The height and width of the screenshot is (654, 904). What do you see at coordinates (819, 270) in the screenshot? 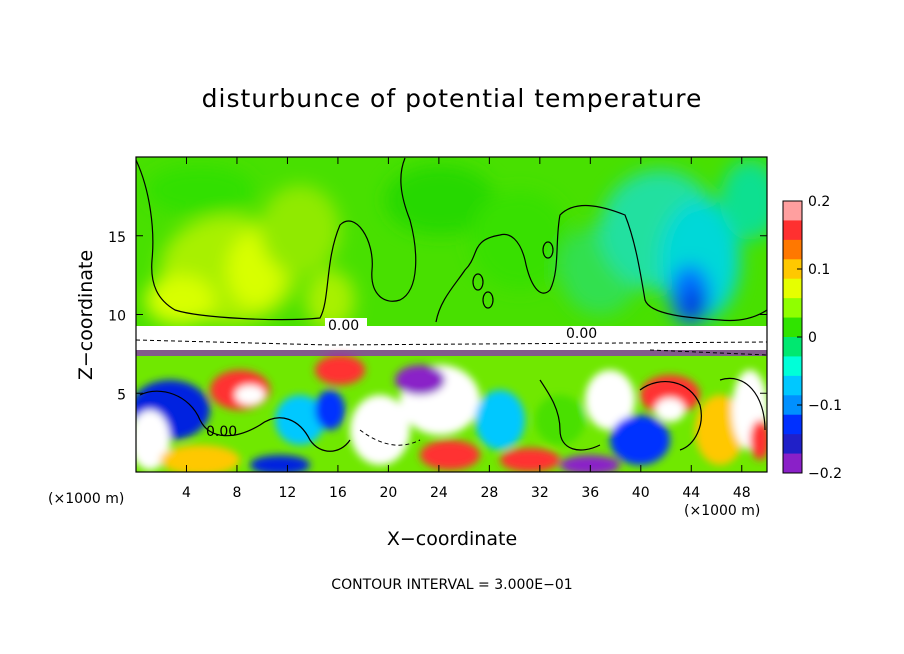
I see `colorbar-tick-label: 0.1` at bounding box center [819, 270].